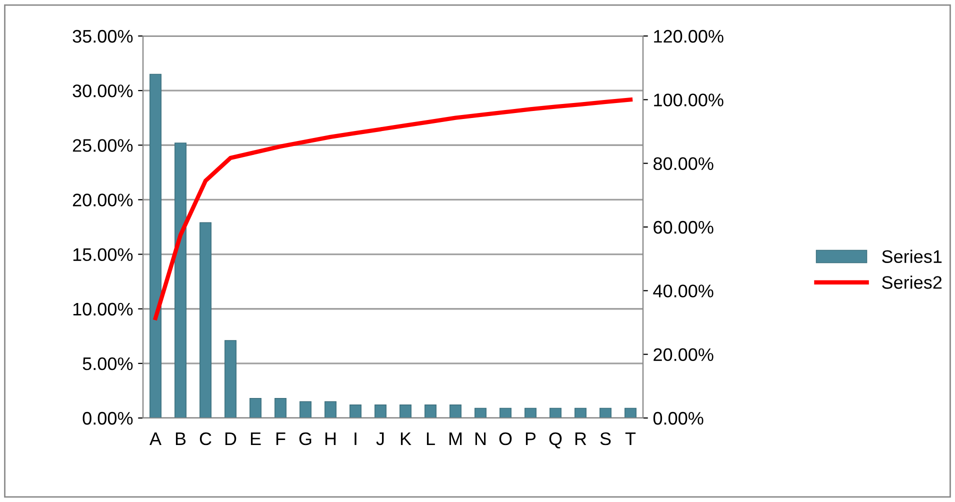 This screenshot has width=955, height=502. I want to click on y2-tick-label: 40.00%, so click(683, 291).